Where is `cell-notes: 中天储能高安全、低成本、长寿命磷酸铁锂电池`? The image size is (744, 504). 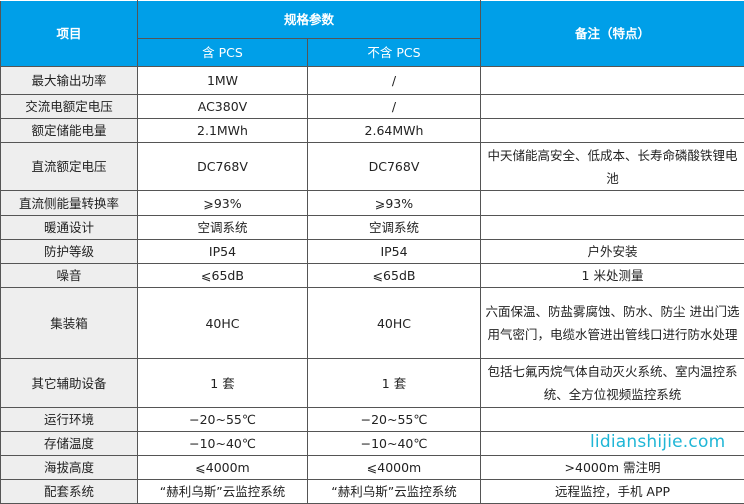
cell-notes: 中天储能高安全、低成本、长寿命磷酸铁锂电池 is located at coordinates (612, 167).